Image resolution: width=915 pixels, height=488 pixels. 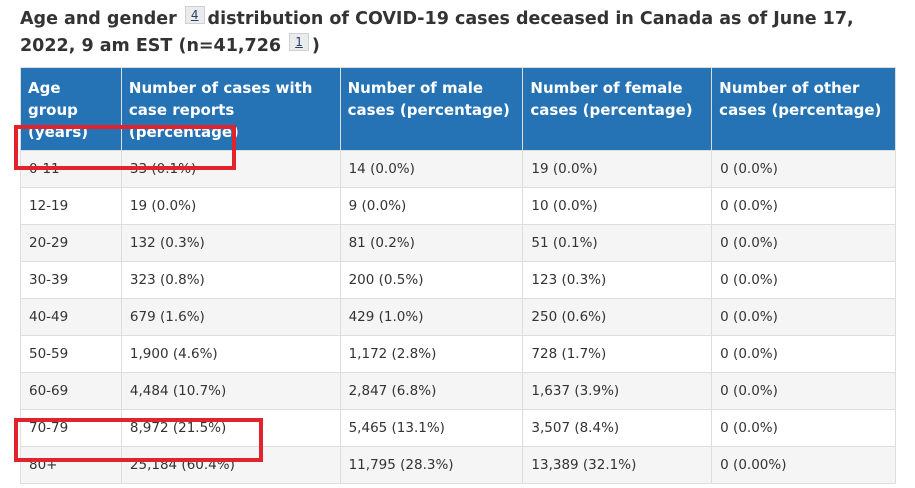 What do you see at coordinates (617, 280) in the screenshot?
I see `cell-female-cases: 123 (0.3%)` at bounding box center [617, 280].